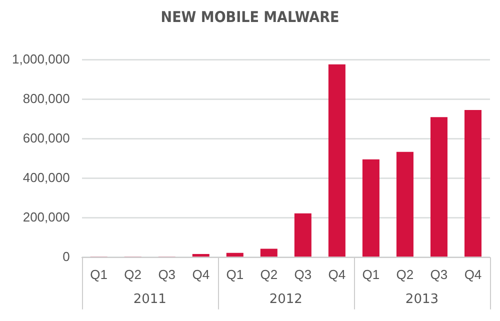  What do you see at coordinates (46, 177) in the screenshot?
I see `y-tick-label: 400,000` at bounding box center [46, 177].